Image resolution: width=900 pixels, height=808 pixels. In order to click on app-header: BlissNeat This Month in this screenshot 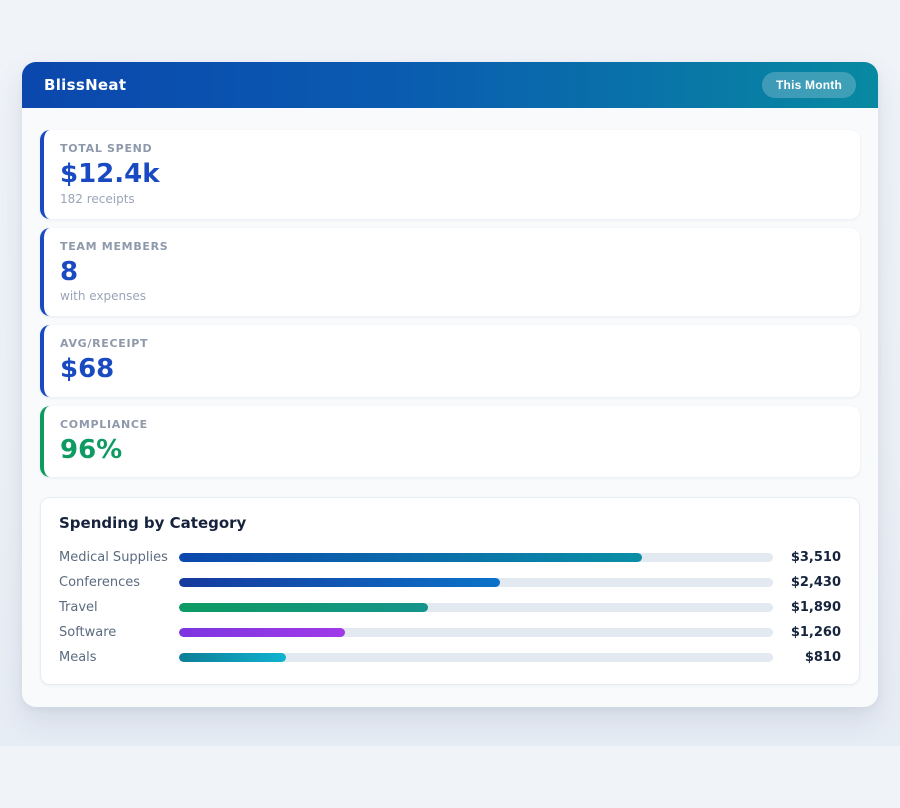, I will do `click(450, 85)`.